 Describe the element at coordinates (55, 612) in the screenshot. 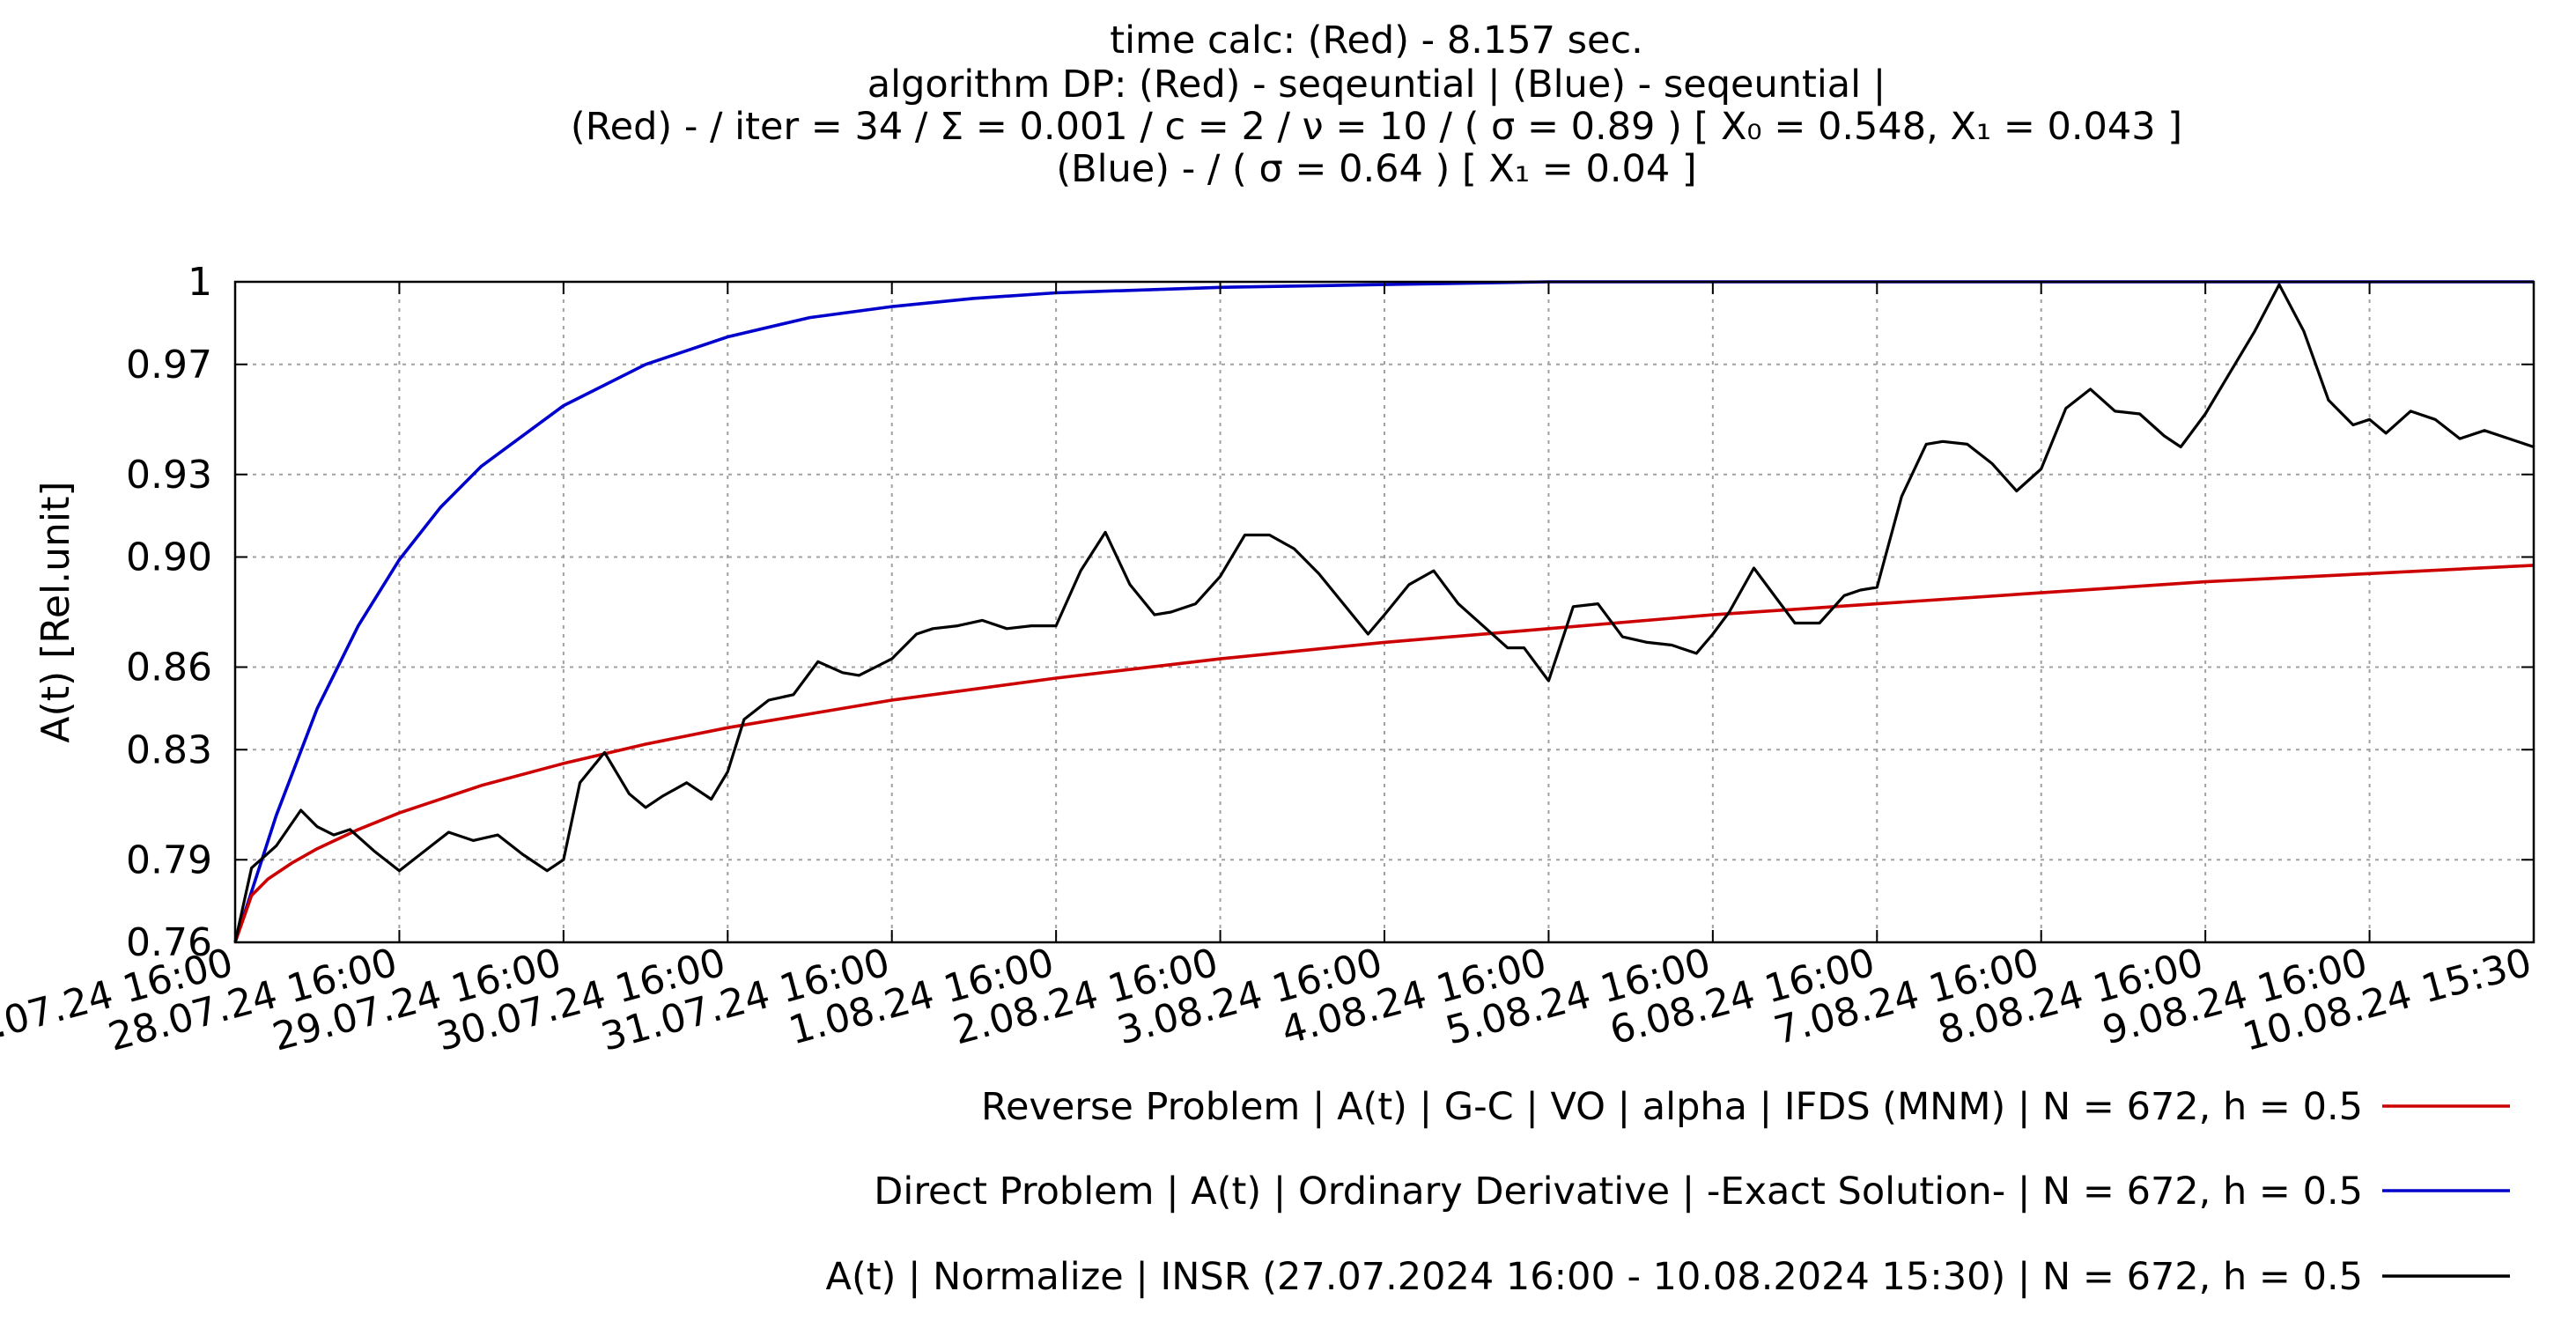

I see `y-axis-label: A(t) [Rel.unit]` at that location.